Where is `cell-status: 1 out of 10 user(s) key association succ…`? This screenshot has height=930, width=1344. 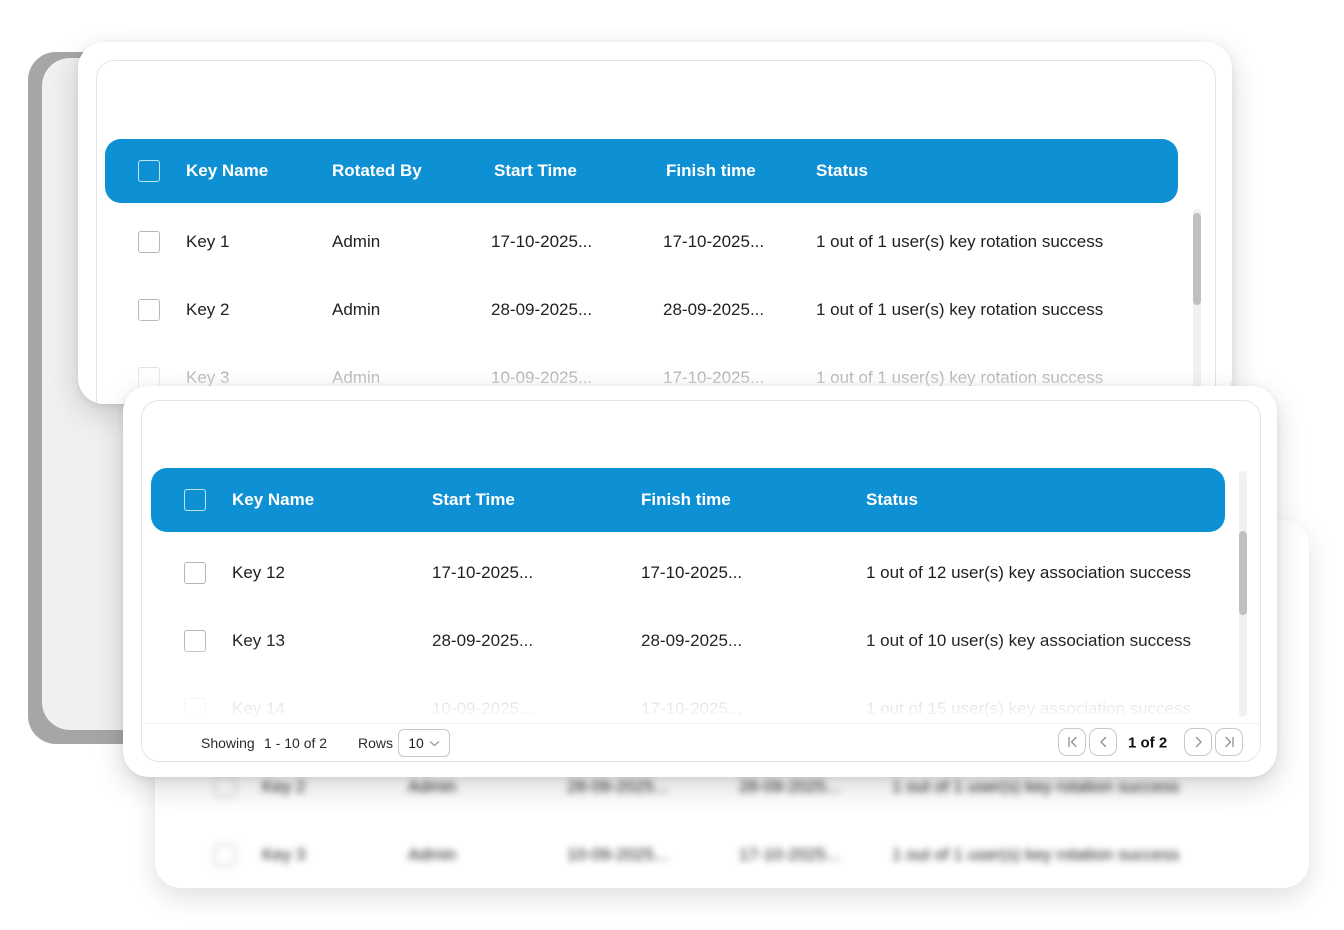
cell-status: 1 out of 10 user(s) key association succ… is located at coordinates (1029, 640).